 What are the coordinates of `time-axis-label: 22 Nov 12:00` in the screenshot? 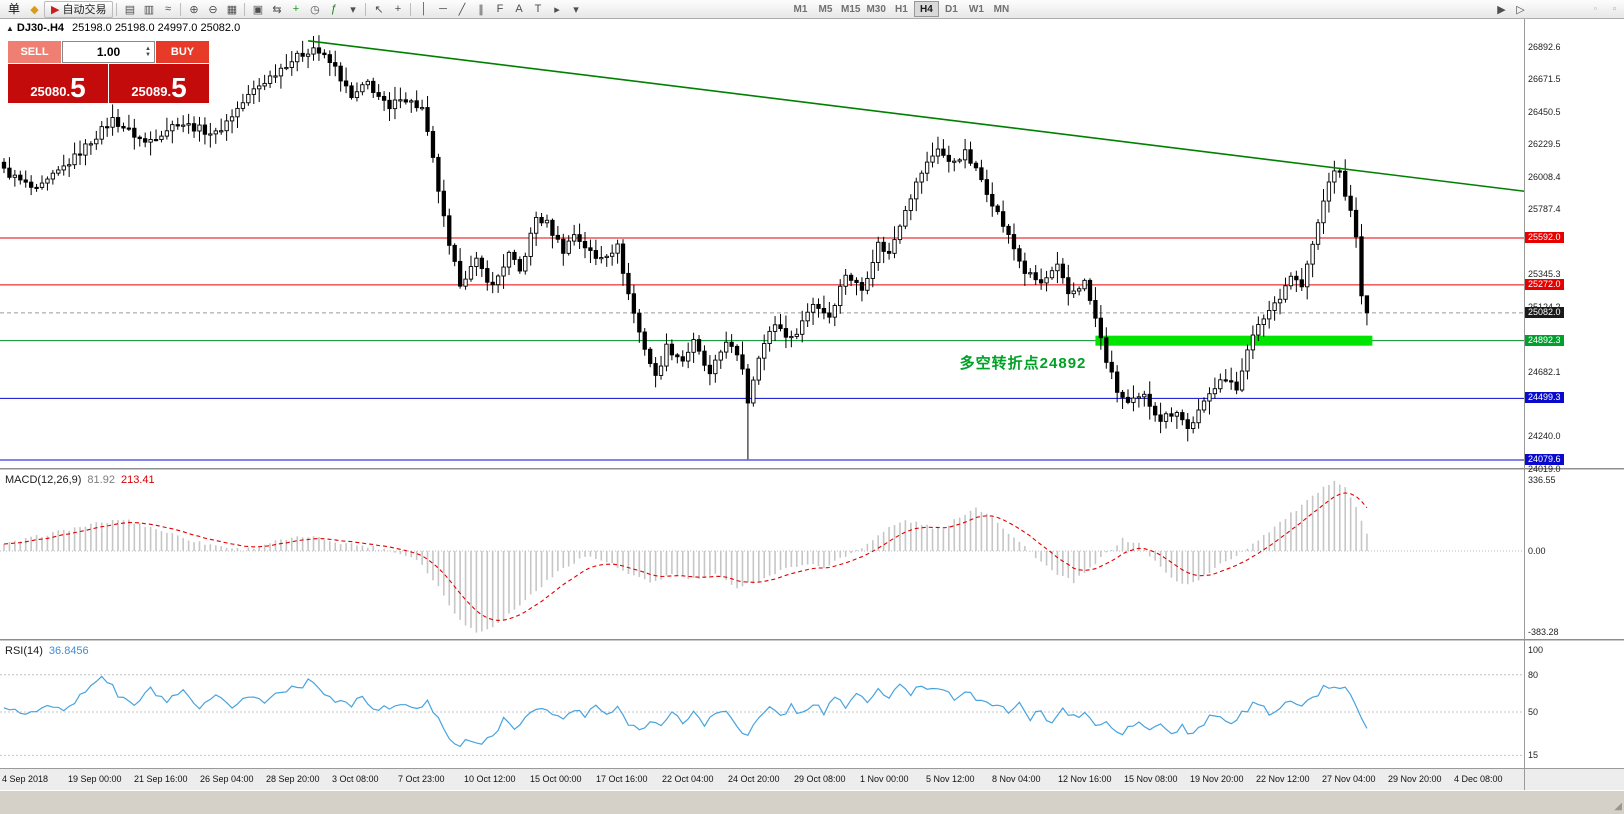 It's located at (1283, 779).